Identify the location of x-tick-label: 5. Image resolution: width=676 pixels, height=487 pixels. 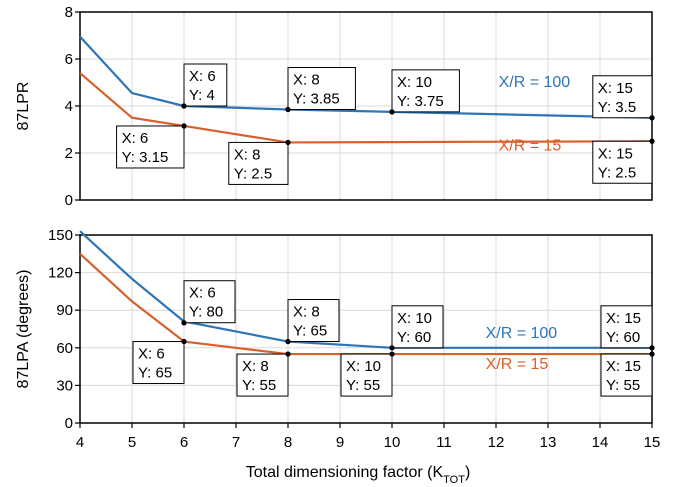
(132, 442).